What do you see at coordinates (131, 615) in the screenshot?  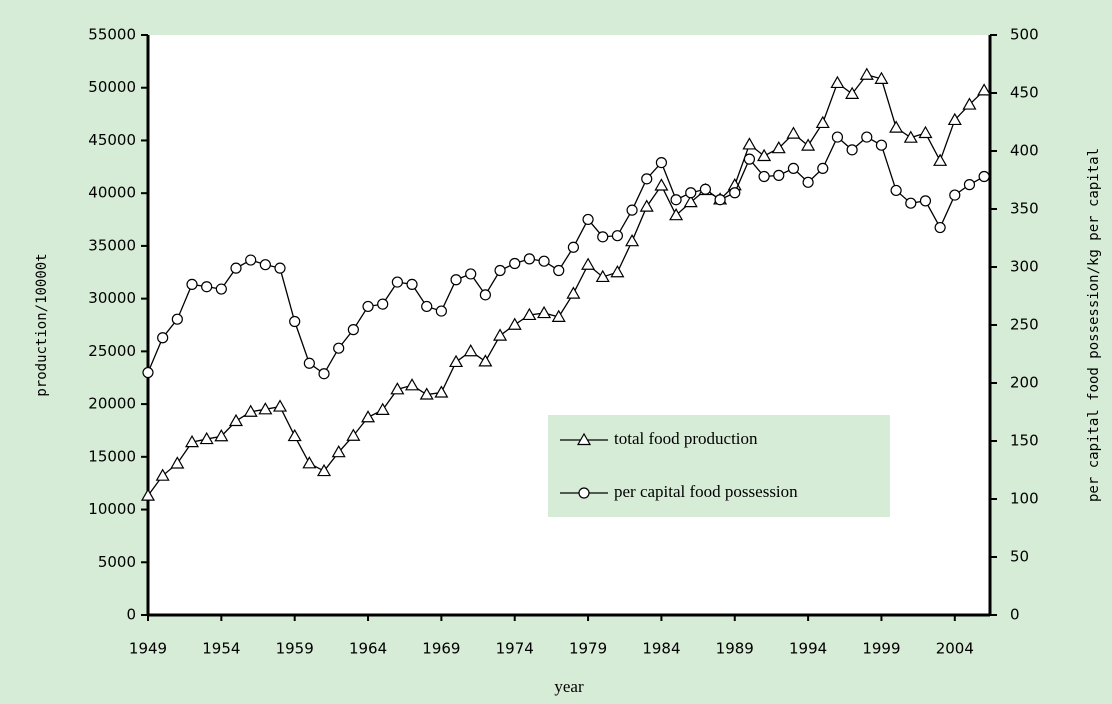 I see `y-tick-label: 0` at bounding box center [131, 615].